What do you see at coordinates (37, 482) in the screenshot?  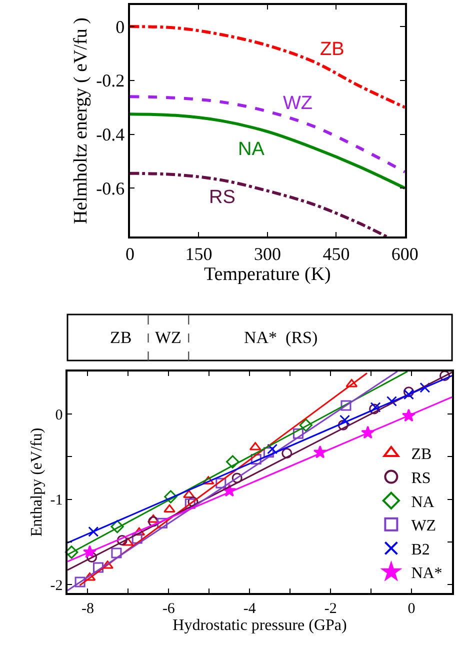 I see `y-axis-title: Enthalpy (eV/fu)` at bounding box center [37, 482].